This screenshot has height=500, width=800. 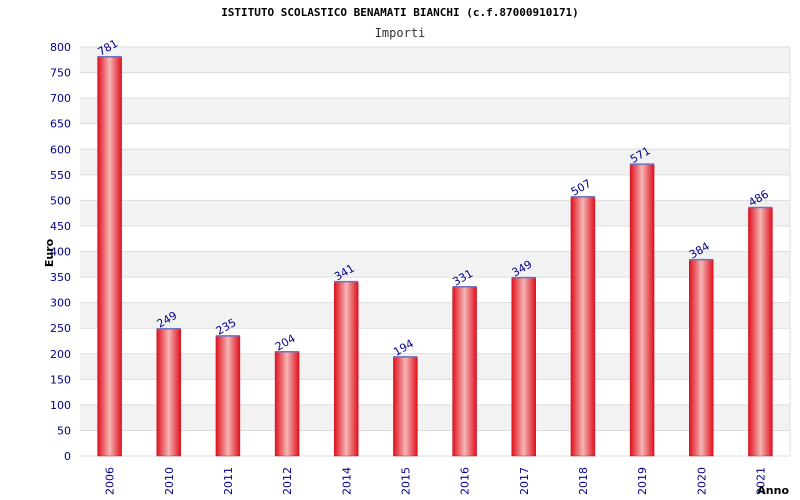 What do you see at coordinates (760, 481) in the screenshot?
I see `x-tick-label: 2021` at bounding box center [760, 481].